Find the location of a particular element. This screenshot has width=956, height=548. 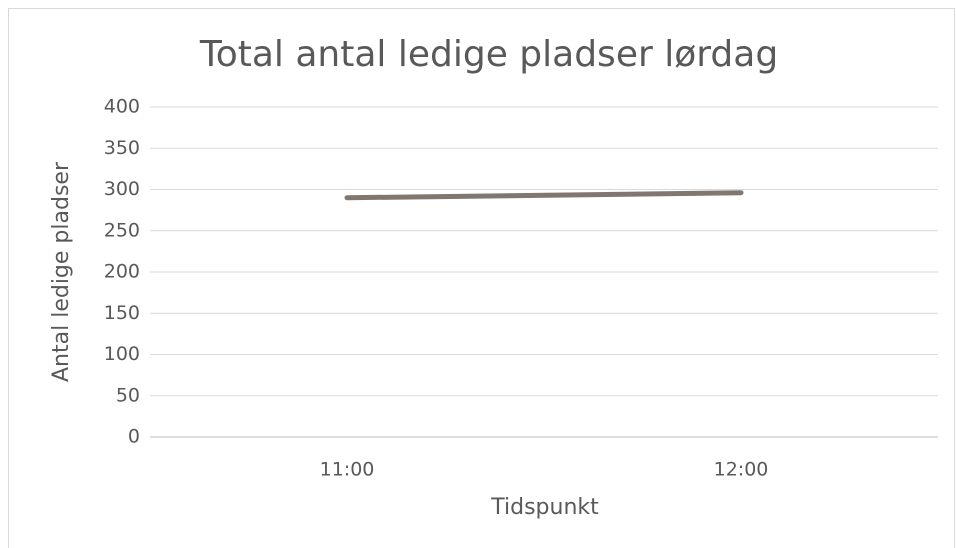

y-tick-label: 100 is located at coordinates (122, 354).